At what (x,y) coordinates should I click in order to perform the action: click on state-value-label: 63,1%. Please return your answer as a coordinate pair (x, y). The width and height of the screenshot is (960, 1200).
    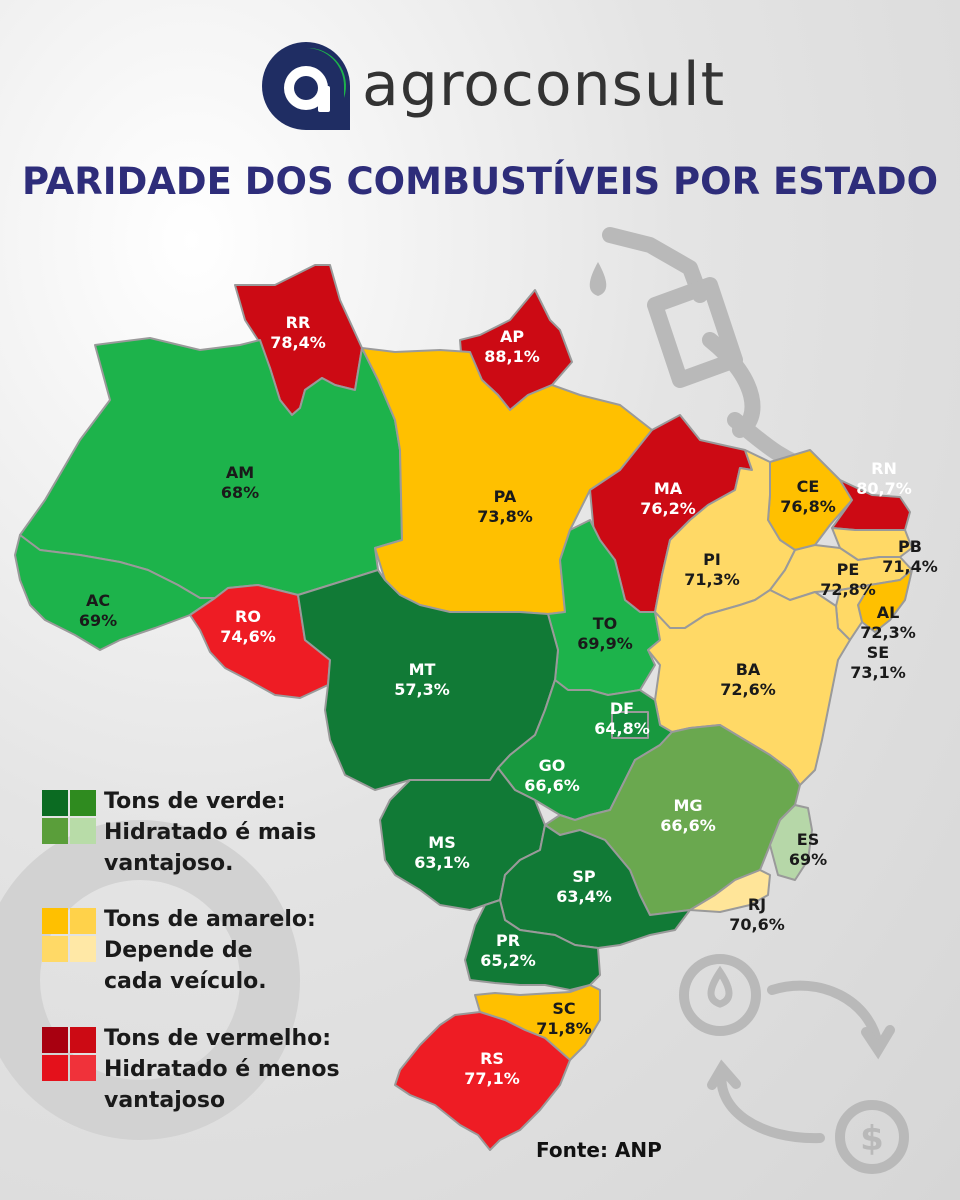
    Looking at the image, I should click on (442, 862).